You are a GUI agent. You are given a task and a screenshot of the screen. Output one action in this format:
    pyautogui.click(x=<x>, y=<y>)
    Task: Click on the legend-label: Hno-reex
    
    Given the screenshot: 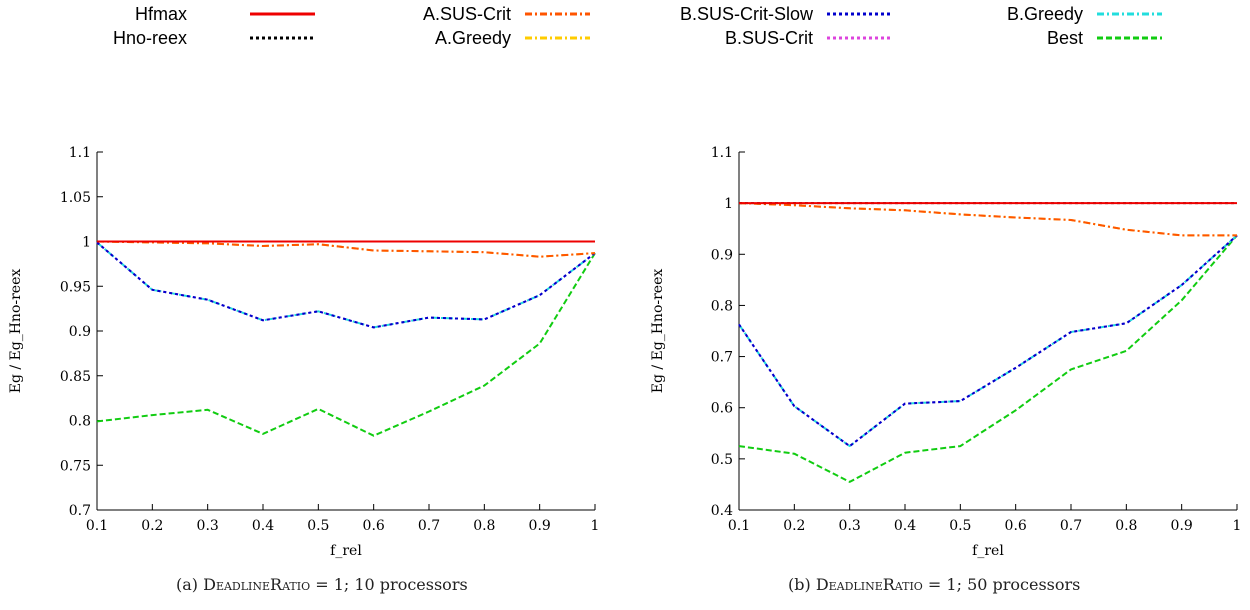 What is the action you would take?
    pyautogui.click(x=150, y=38)
    